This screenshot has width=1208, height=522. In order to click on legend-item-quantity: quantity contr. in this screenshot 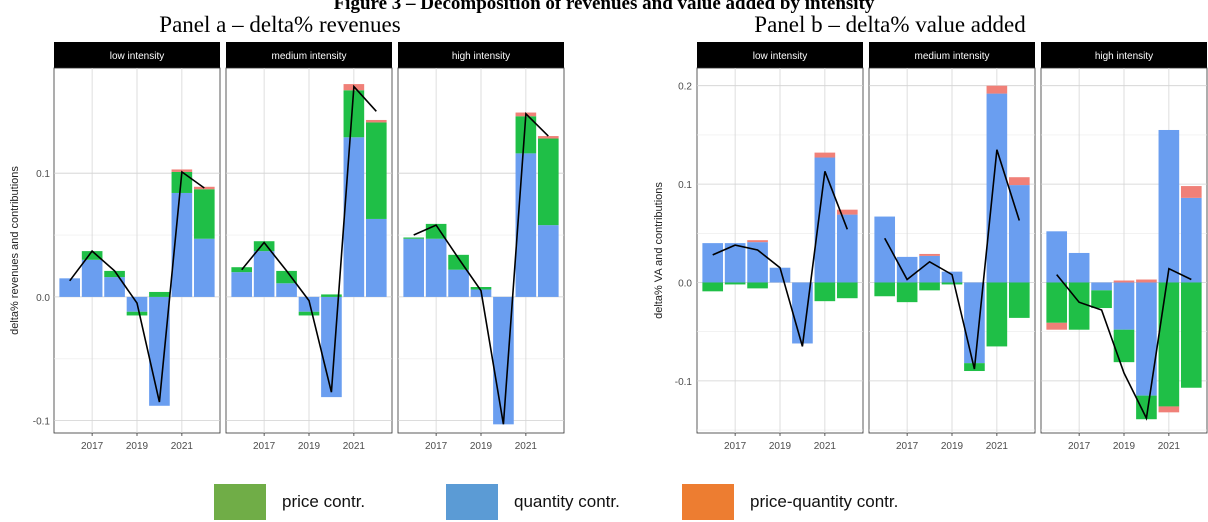, I will do `click(533, 502)`.